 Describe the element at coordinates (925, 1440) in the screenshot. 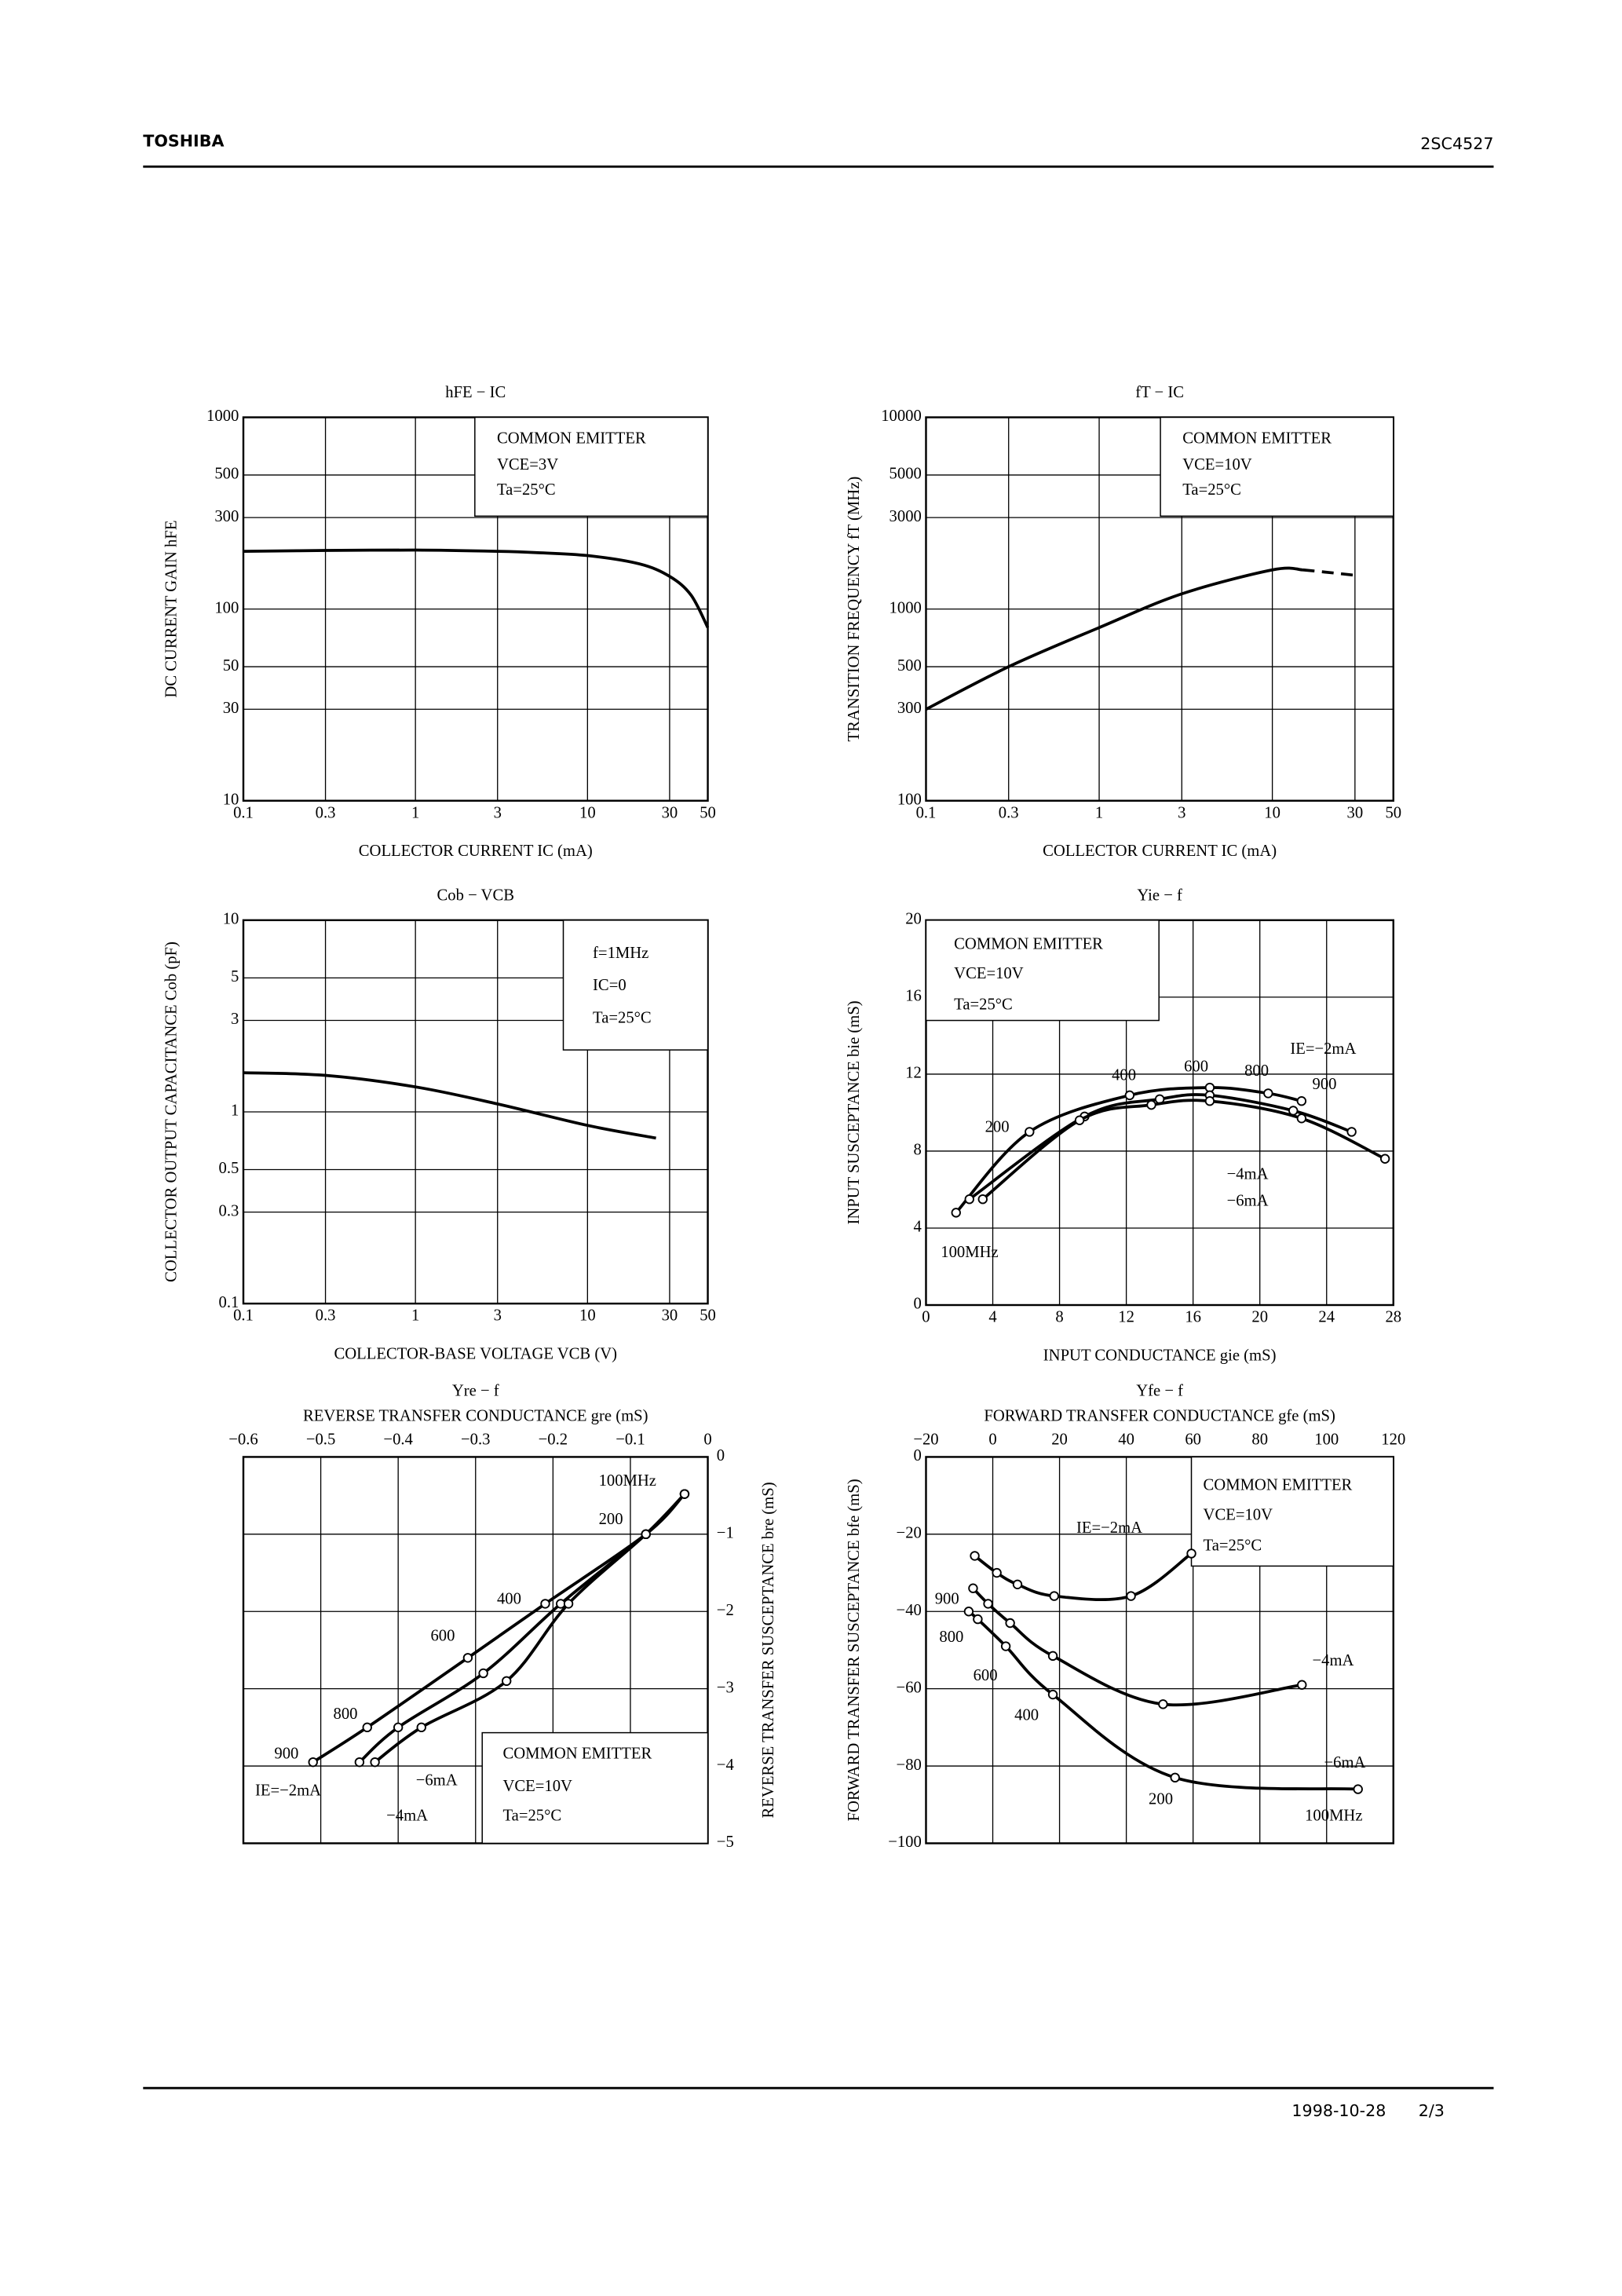

I see `x-tick-label: −20` at that location.